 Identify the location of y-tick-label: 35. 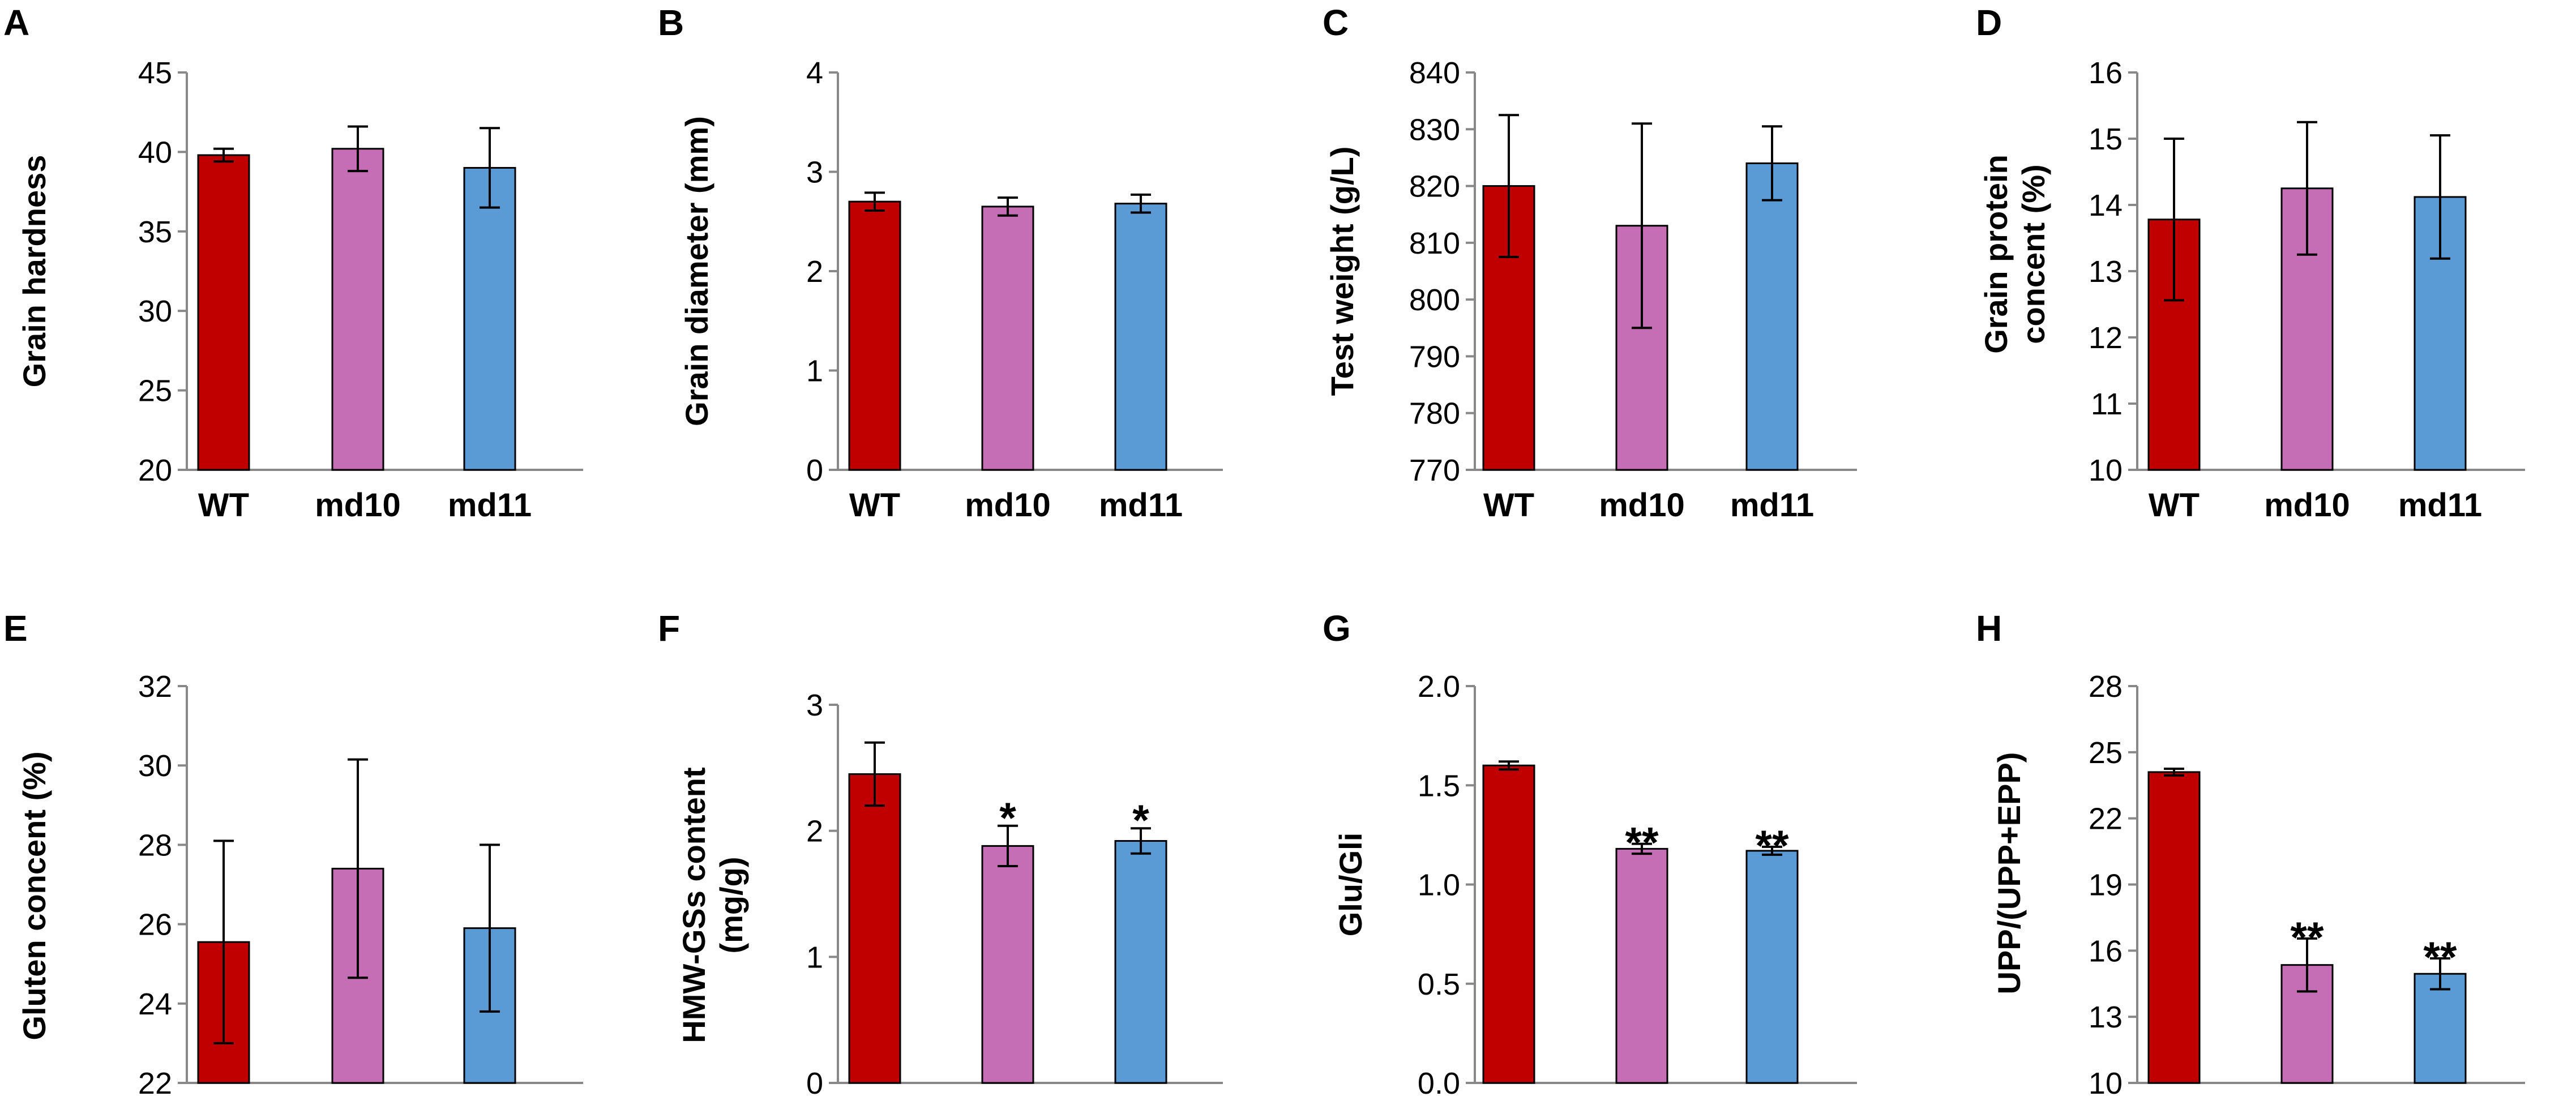
(155, 232).